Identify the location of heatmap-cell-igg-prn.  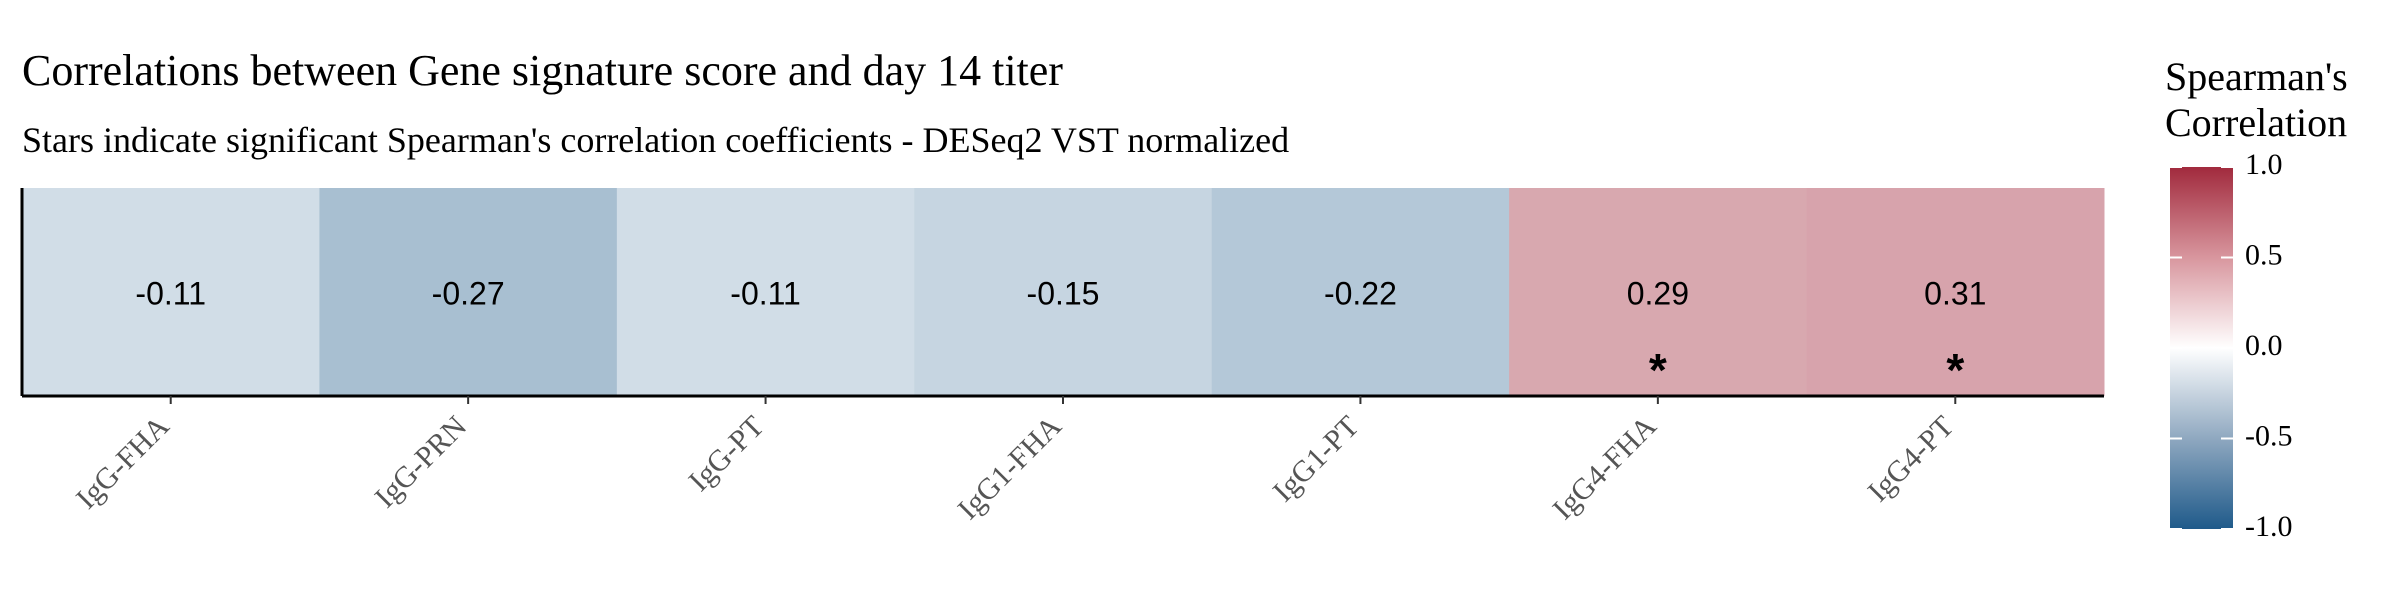
(468, 292).